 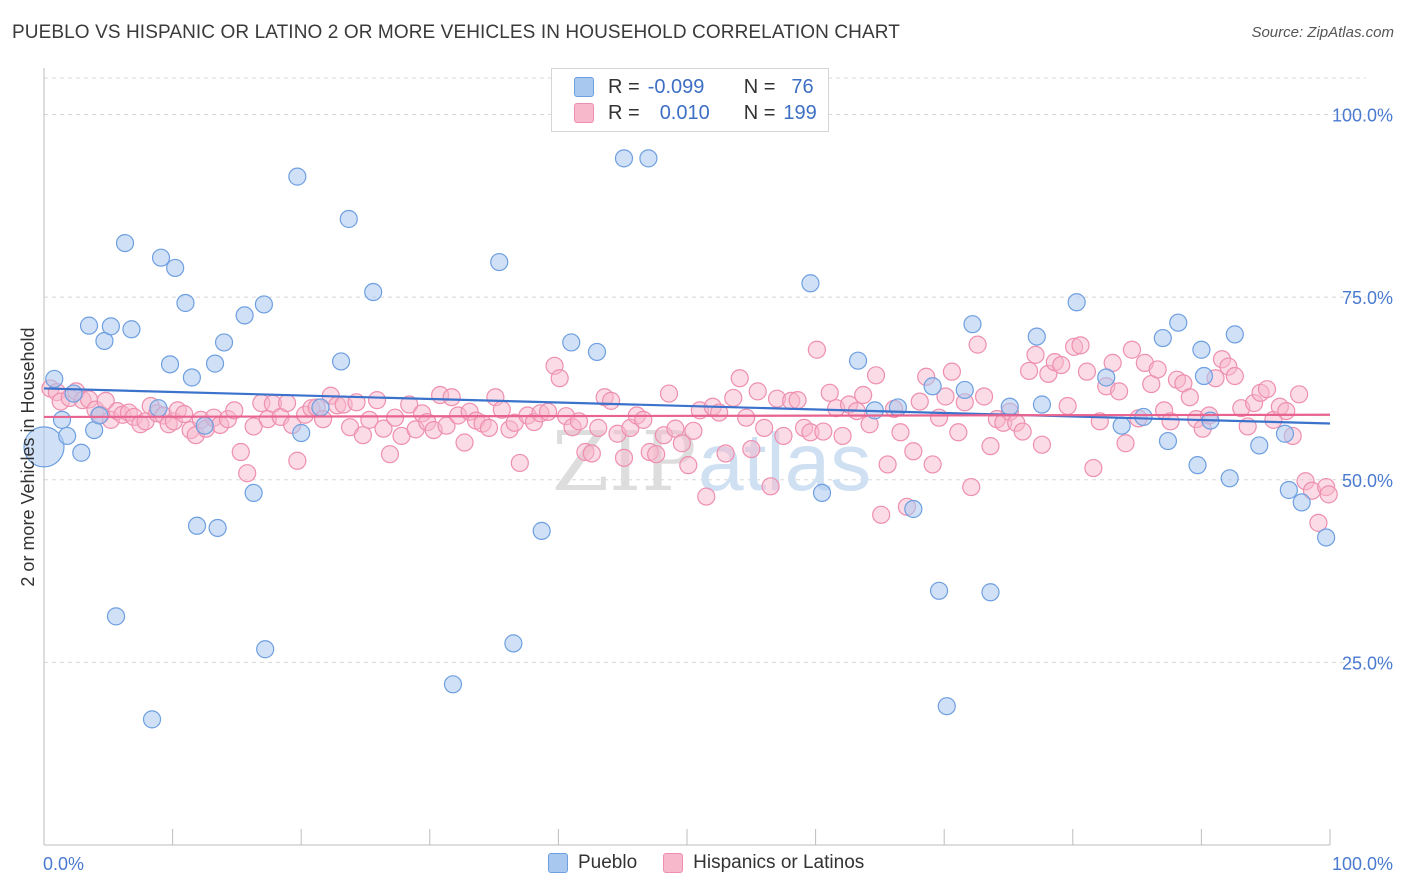 I want to click on legend-n-value: 199, so click(x=800, y=112).